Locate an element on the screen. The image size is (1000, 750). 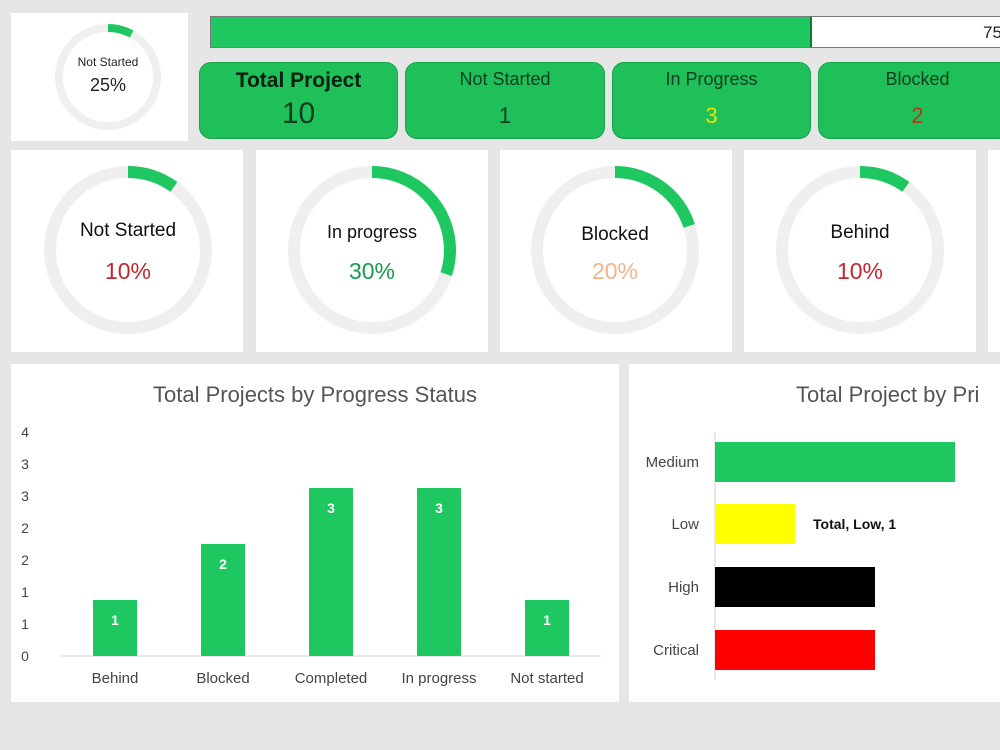
priority-chart-title: Total Project by Pri is located at coordinates (888, 394).